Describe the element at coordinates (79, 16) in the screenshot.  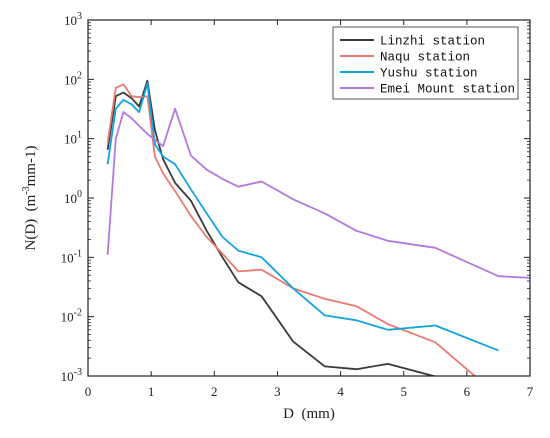
I see `y-tick-exp: 3` at that location.